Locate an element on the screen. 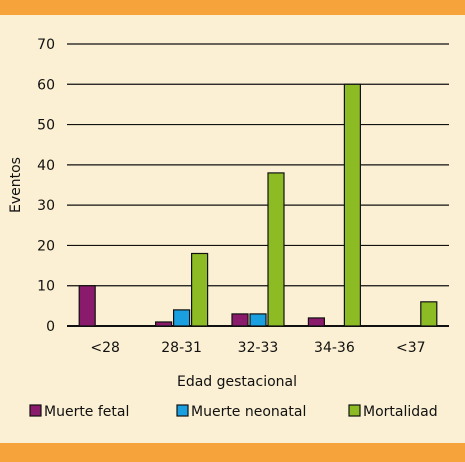  legend-label: Mortalidad is located at coordinates (400, 412).